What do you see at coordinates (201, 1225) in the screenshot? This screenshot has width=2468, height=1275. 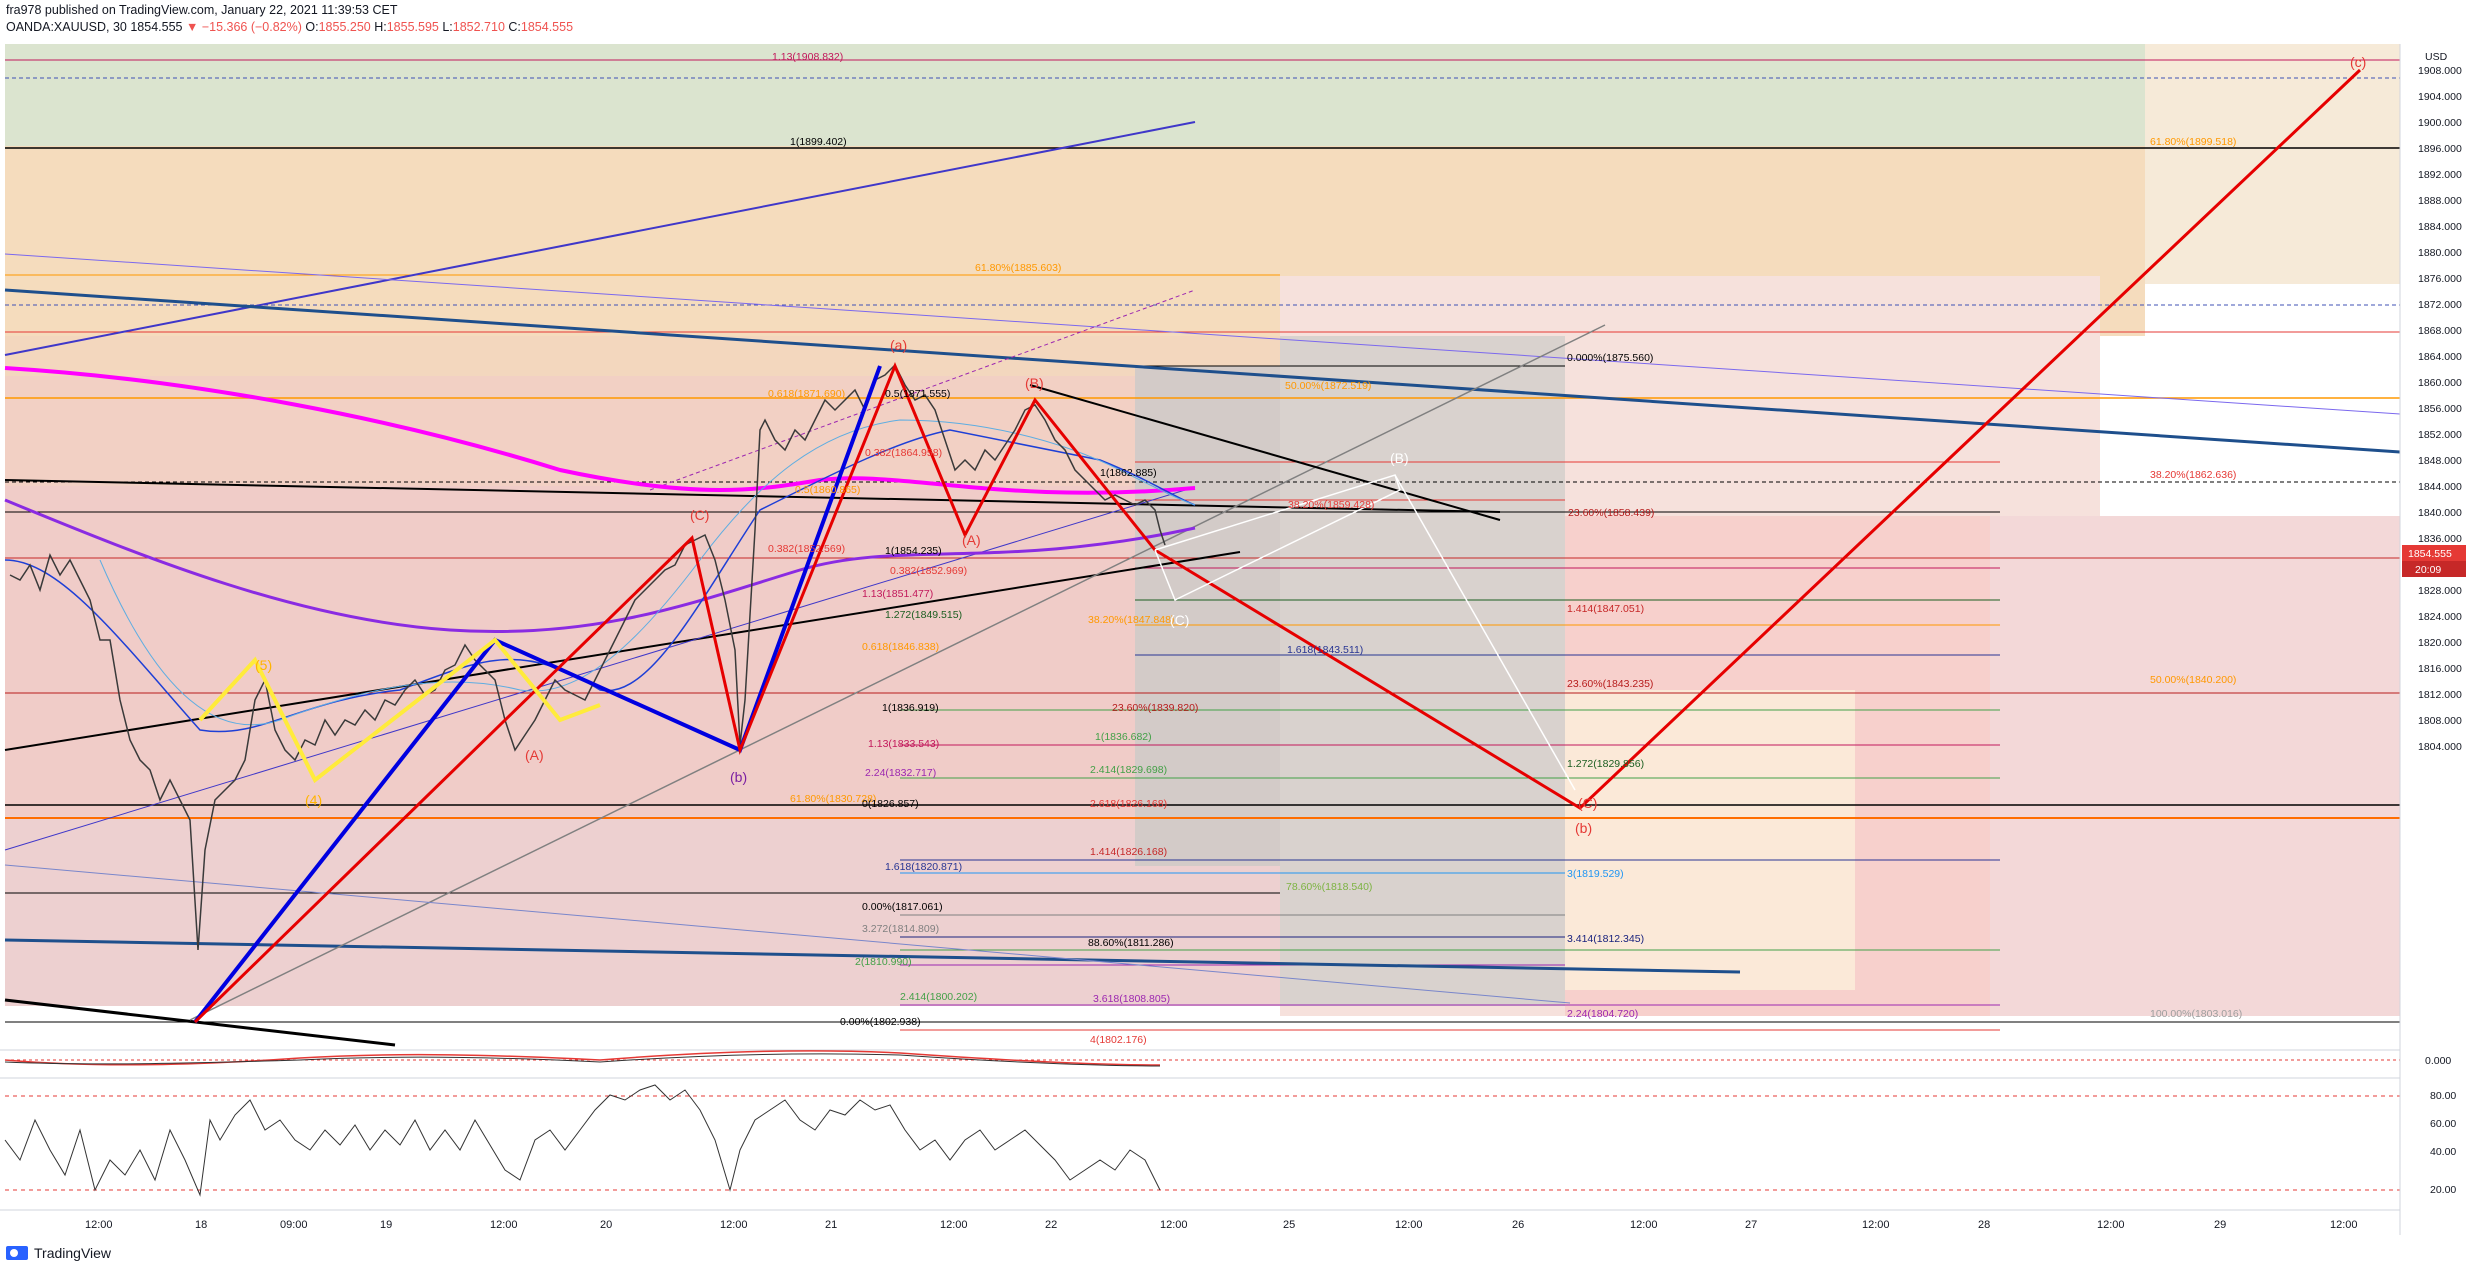 I see `time-tick: 18` at bounding box center [201, 1225].